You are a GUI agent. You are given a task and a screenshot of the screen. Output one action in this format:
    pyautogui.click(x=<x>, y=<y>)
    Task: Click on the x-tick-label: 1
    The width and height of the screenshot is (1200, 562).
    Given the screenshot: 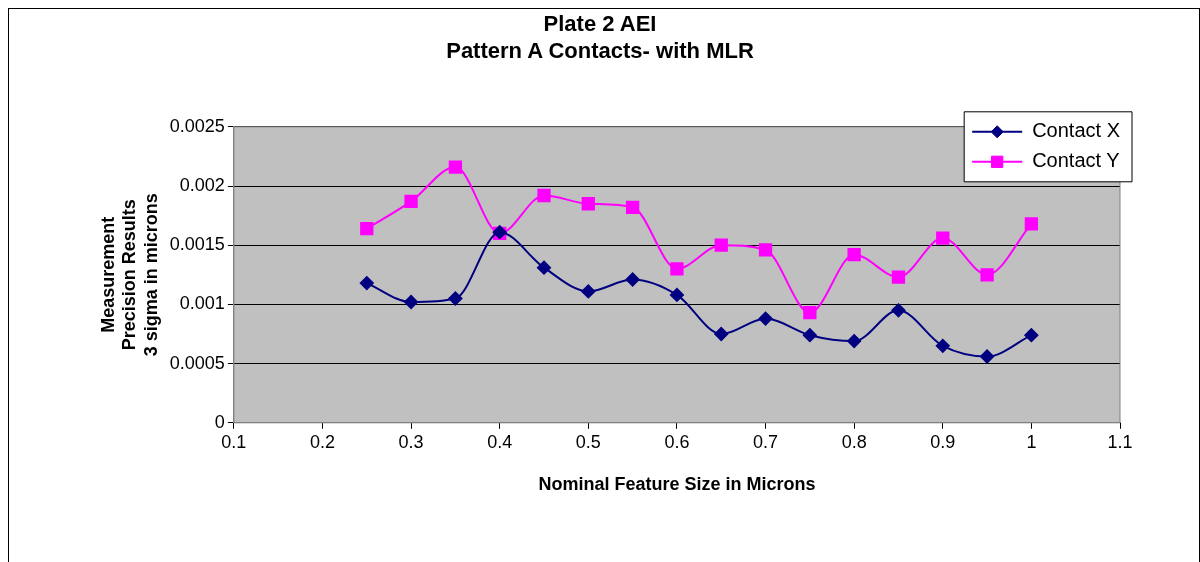 What is the action you would take?
    pyautogui.click(x=1031, y=441)
    